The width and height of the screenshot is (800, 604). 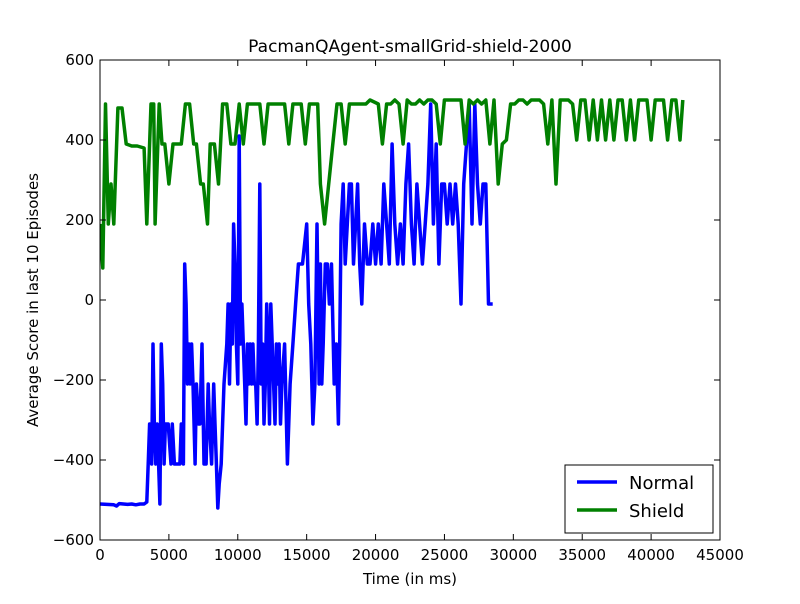 What do you see at coordinates (89, 300) in the screenshot?
I see `y-tick-label: 0` at bounding box center [89, 300].